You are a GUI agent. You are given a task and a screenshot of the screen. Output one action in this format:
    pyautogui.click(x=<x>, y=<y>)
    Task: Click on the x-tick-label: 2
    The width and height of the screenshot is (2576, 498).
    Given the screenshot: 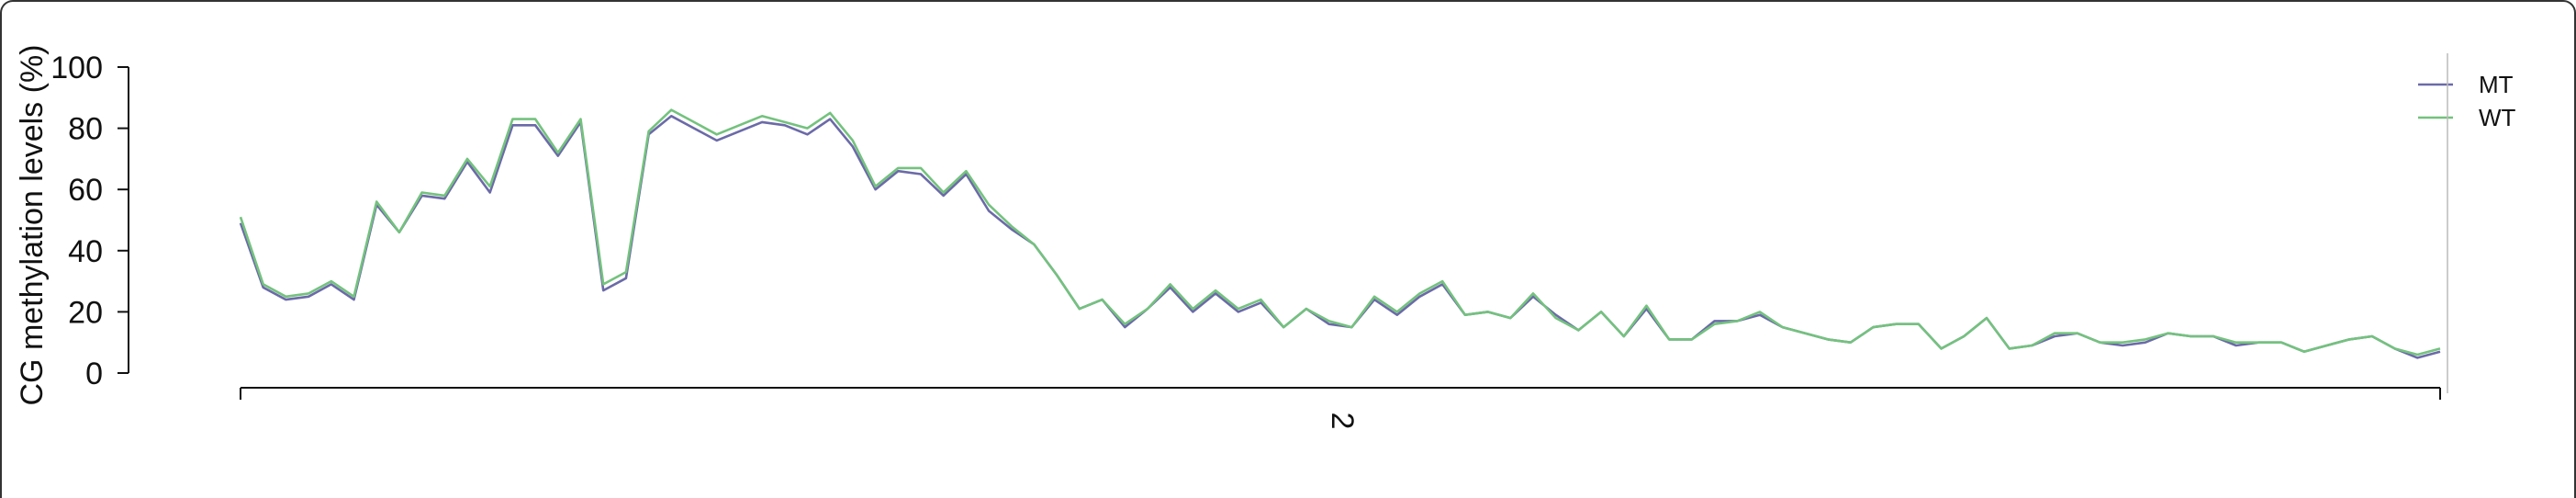 What is the action you would take?
    pyautogui.click(x=1342, y=421)
    